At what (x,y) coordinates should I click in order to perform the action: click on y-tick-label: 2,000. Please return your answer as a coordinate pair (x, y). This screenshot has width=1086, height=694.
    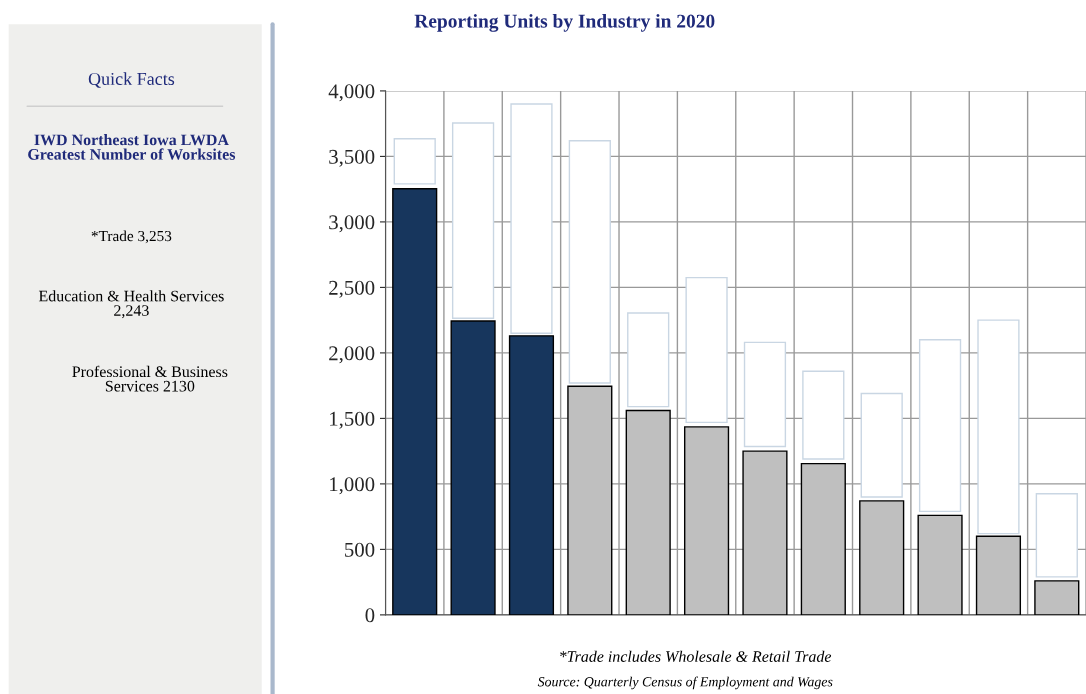
    Looking at the image, I should click on (352, 355).